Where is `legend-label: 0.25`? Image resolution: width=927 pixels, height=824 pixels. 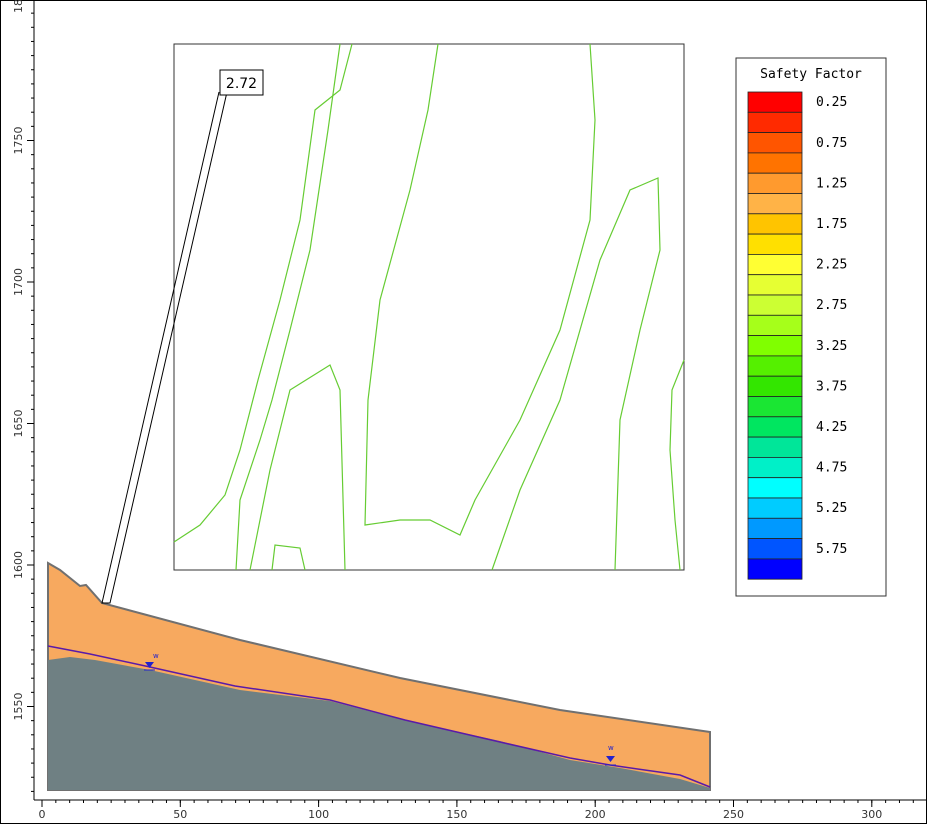
legend-label: 0.25 is located at coordinates (831, 102).